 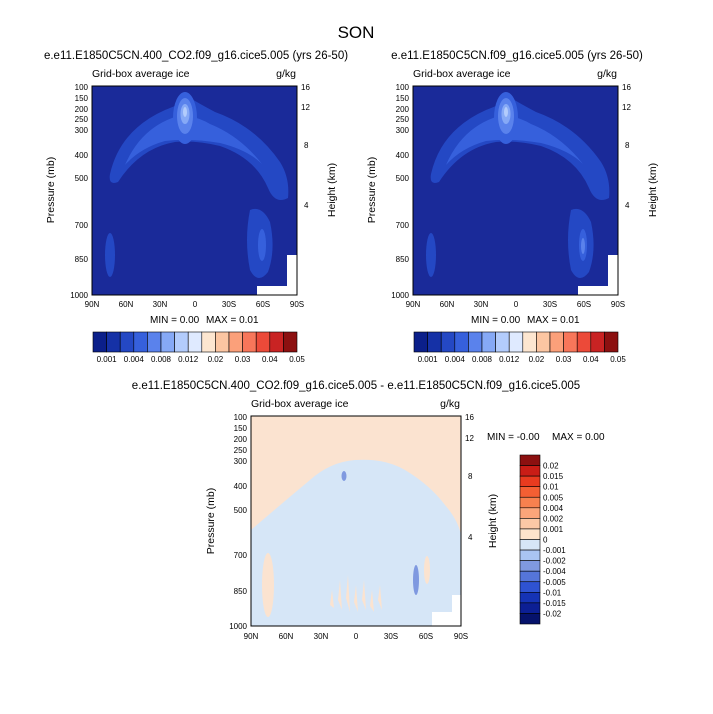 I want to click on colorbar-level-label: -0.01, so click(x=552, y=592).